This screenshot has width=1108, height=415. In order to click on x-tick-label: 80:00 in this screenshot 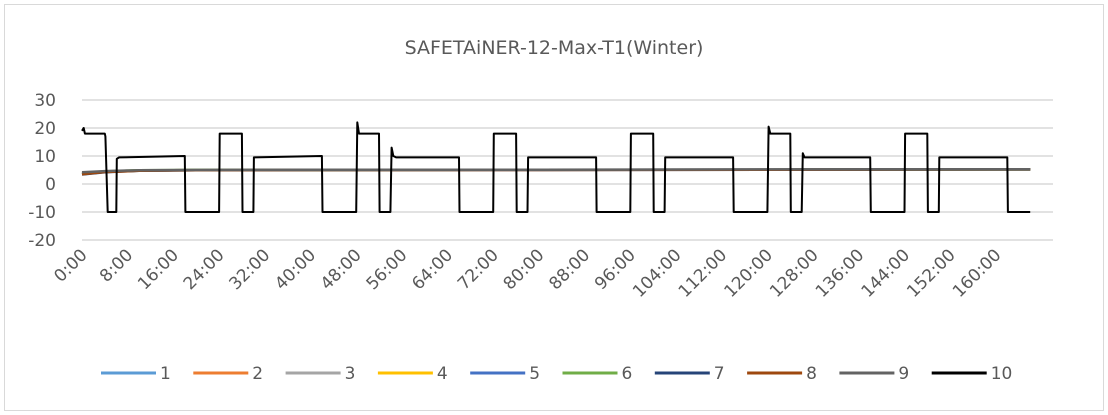, I will do `click(524, 269)`.